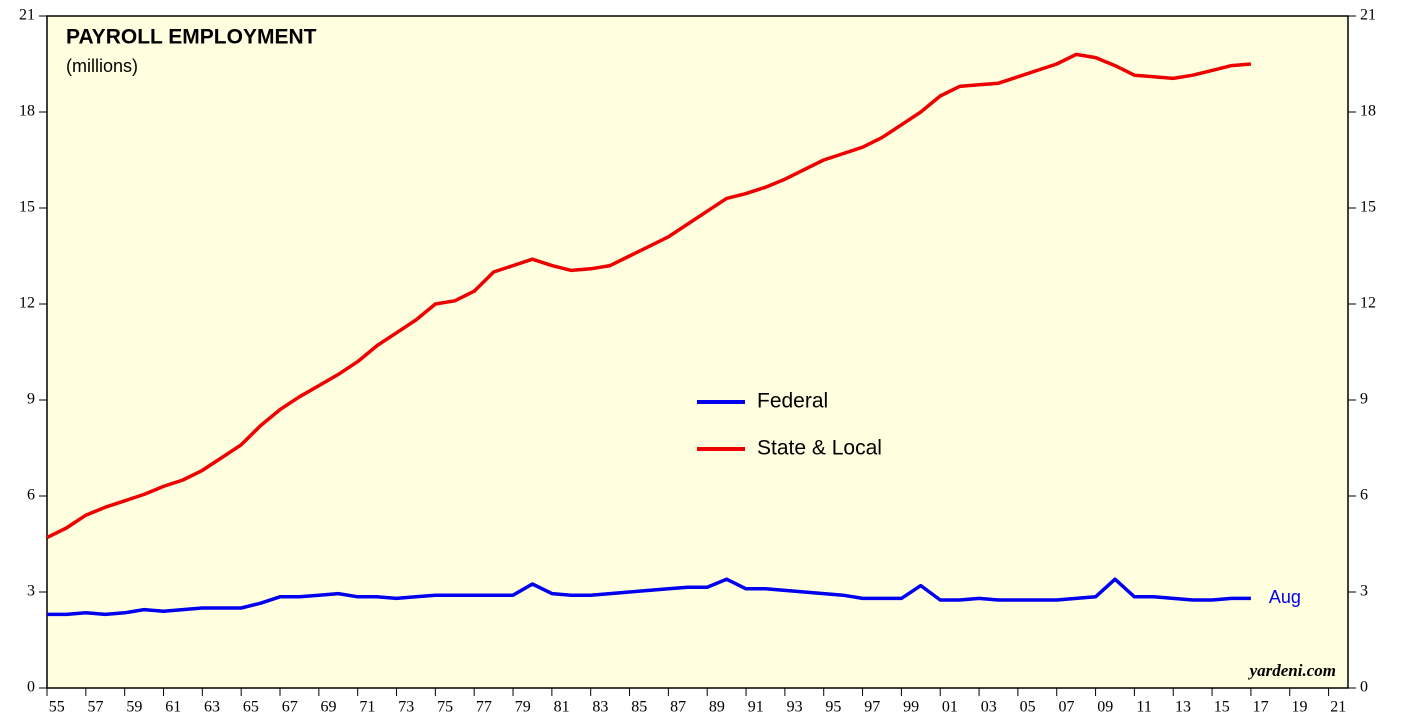 Image resolution: width=1407 pixels, height=719 pixels. Describe the element at coordinates (31, 687) in the screenshot. I see `y-tick-label: 0` at that location.